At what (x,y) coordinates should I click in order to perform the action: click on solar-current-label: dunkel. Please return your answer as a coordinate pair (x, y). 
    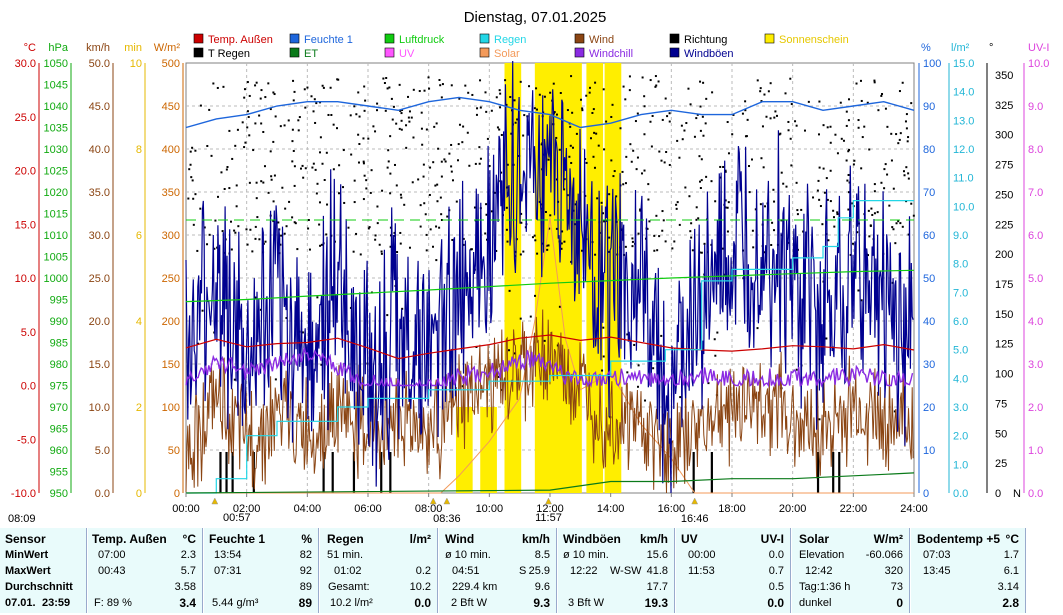
    Looking at the image, I should click on (815, 603).